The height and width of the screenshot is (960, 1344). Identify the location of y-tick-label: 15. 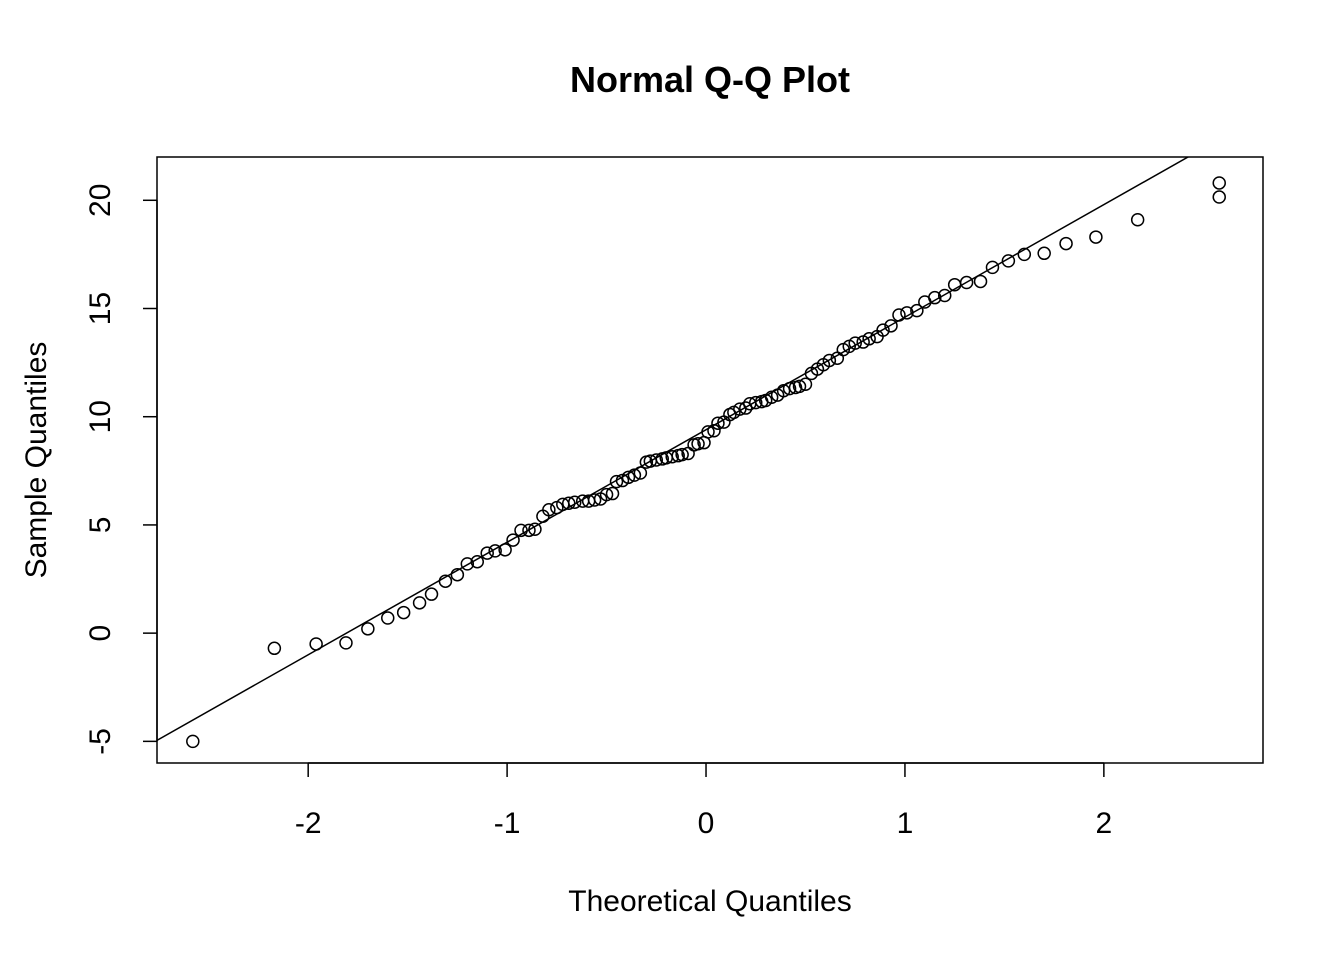
(100, 308).